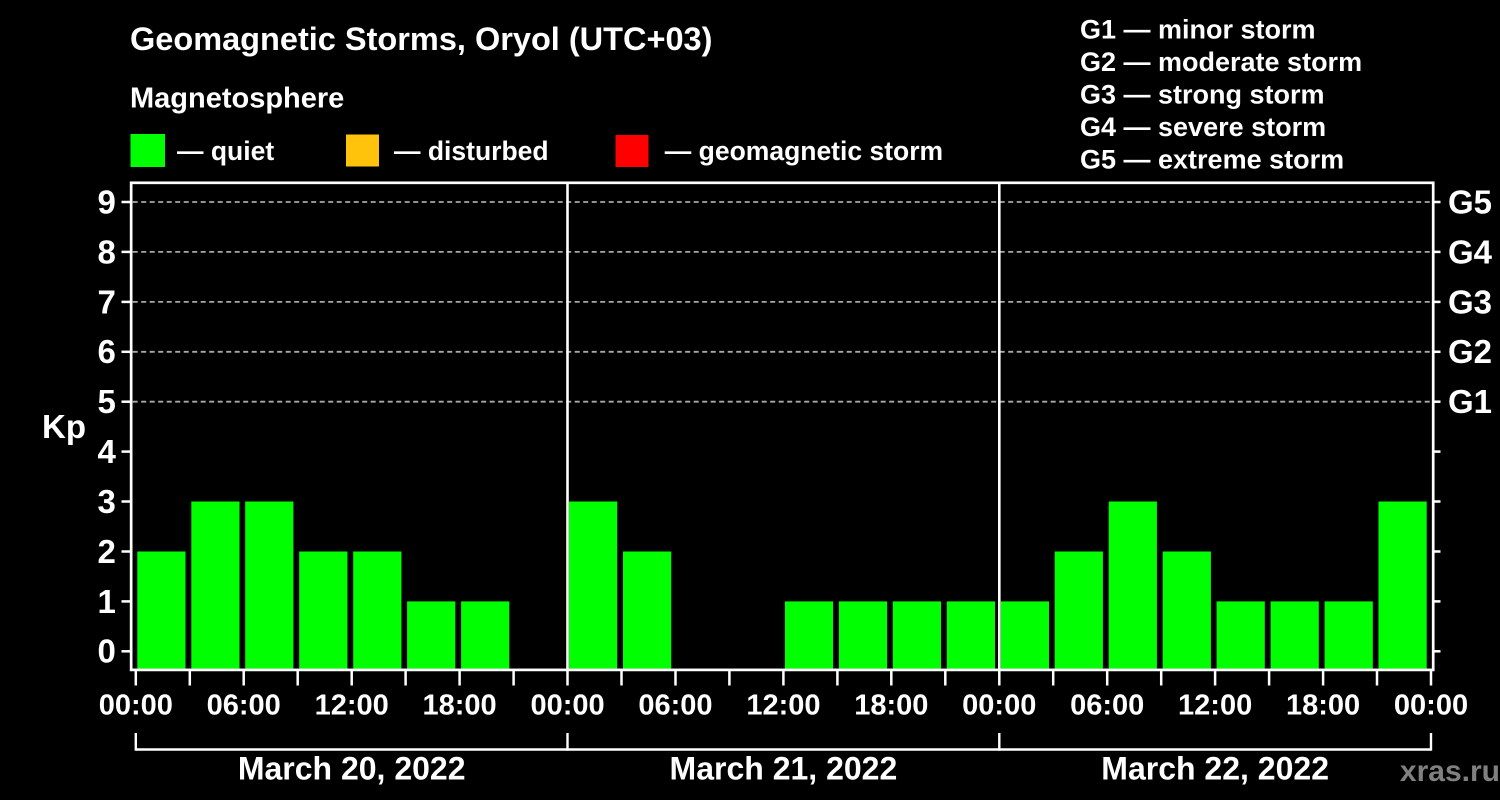  I want to click on svg-text: xras.ru, so click(1450, 771).